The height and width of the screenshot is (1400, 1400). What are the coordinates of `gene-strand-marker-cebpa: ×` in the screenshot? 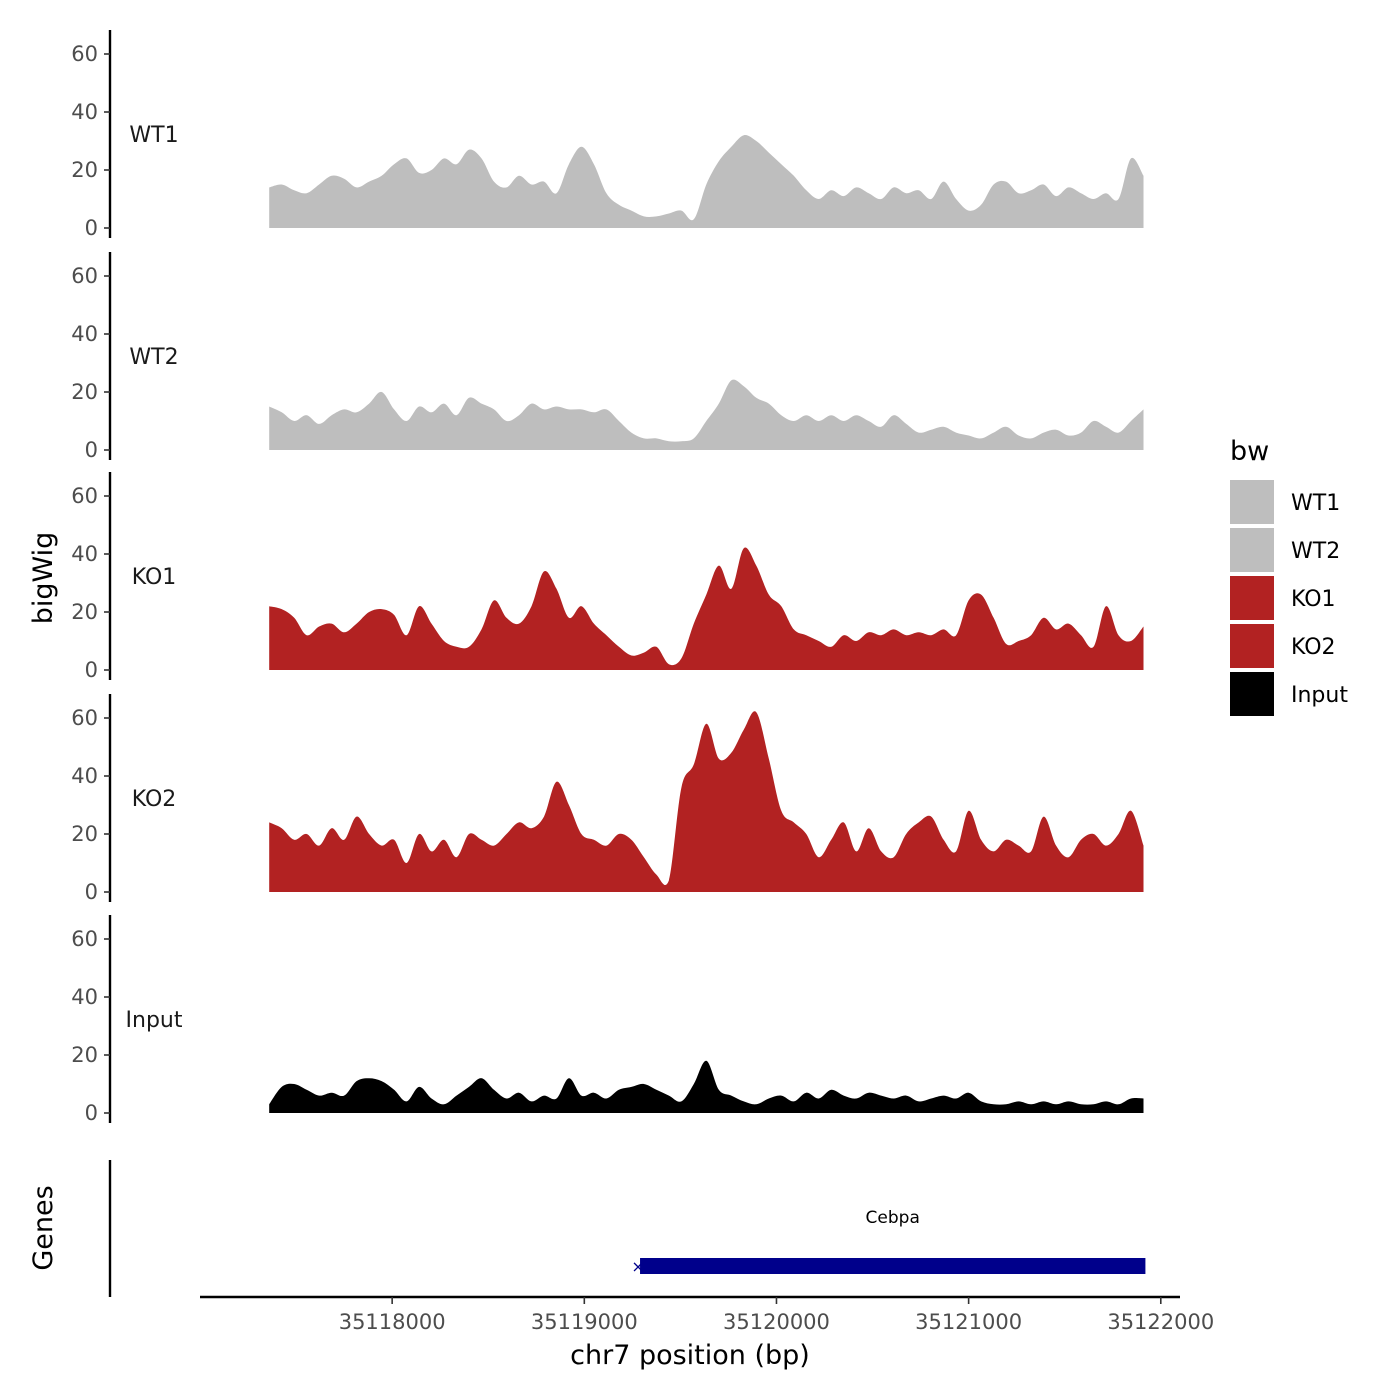 It's located at (637, 1266).